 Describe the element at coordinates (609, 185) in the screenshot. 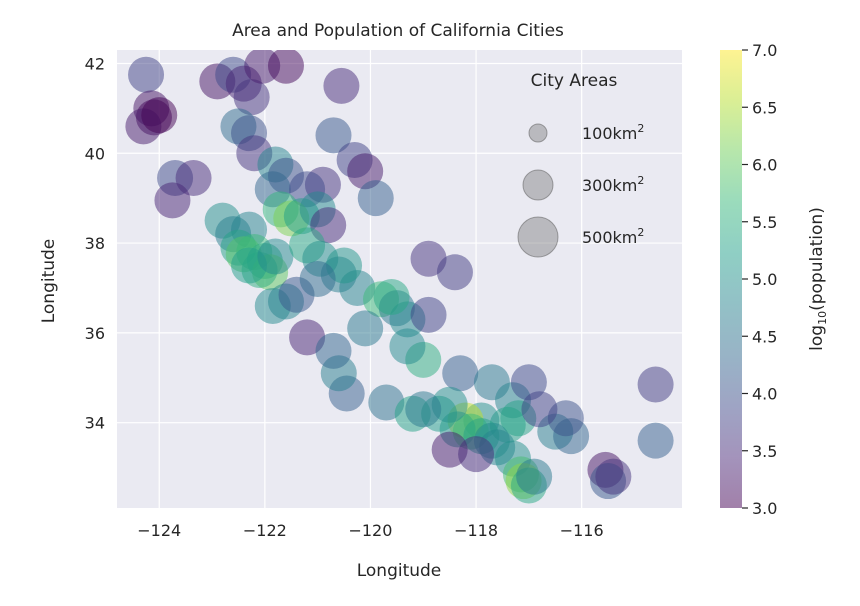

I see `legend-label-text: 300km` at that location.